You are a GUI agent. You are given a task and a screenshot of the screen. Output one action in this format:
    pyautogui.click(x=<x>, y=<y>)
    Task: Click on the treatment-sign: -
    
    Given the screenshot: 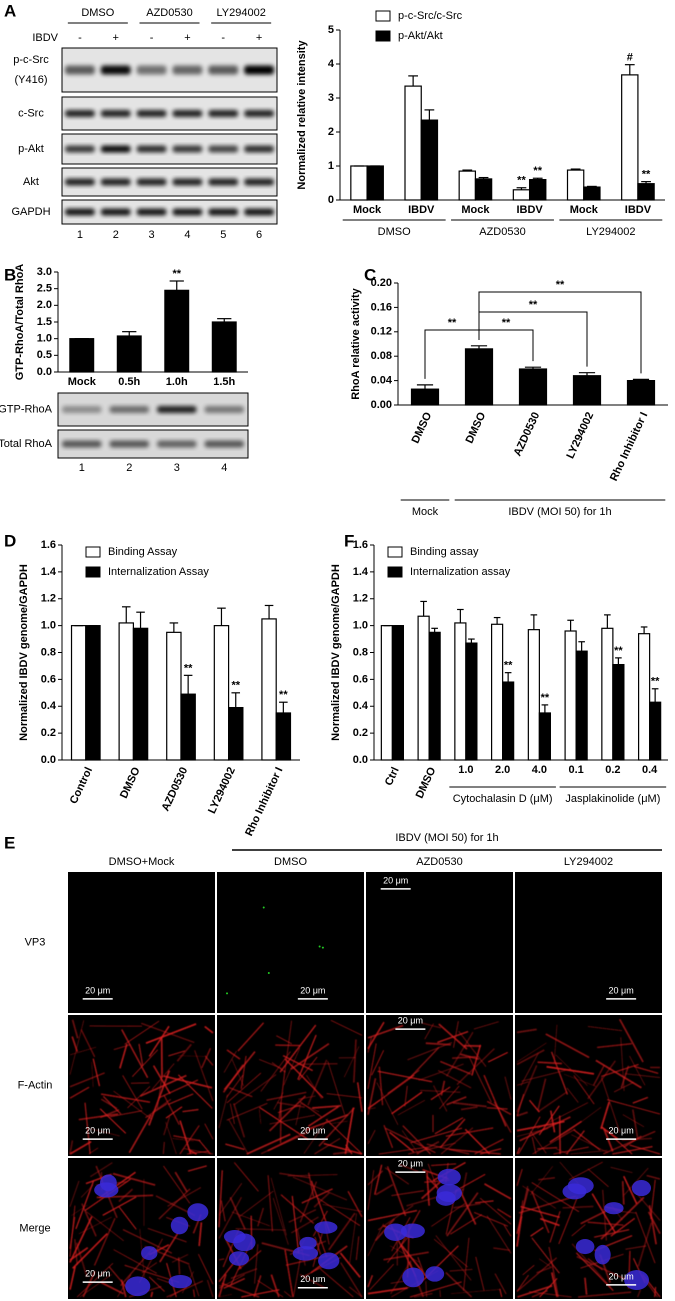 What is the action you would take?
    pyautogui.click(x=80, y=38)
    